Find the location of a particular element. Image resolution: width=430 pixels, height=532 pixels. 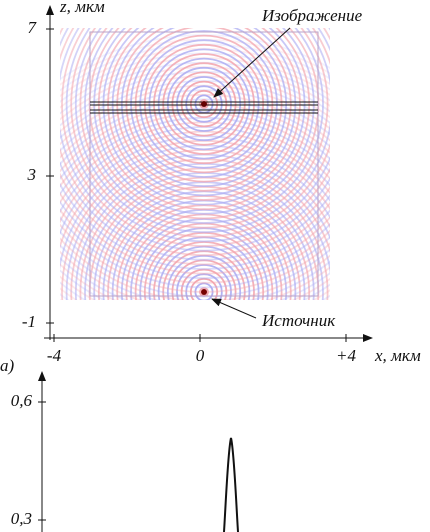

image-arrow is located at coordinates (252, 62).